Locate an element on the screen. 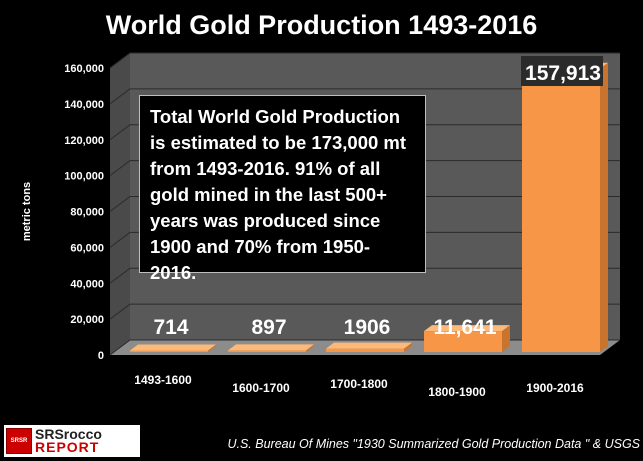 This screenshot has width=643, height=461. srsrocco-logo: SRSR SRSrocco REPORT is located at coordinates (72, 441).